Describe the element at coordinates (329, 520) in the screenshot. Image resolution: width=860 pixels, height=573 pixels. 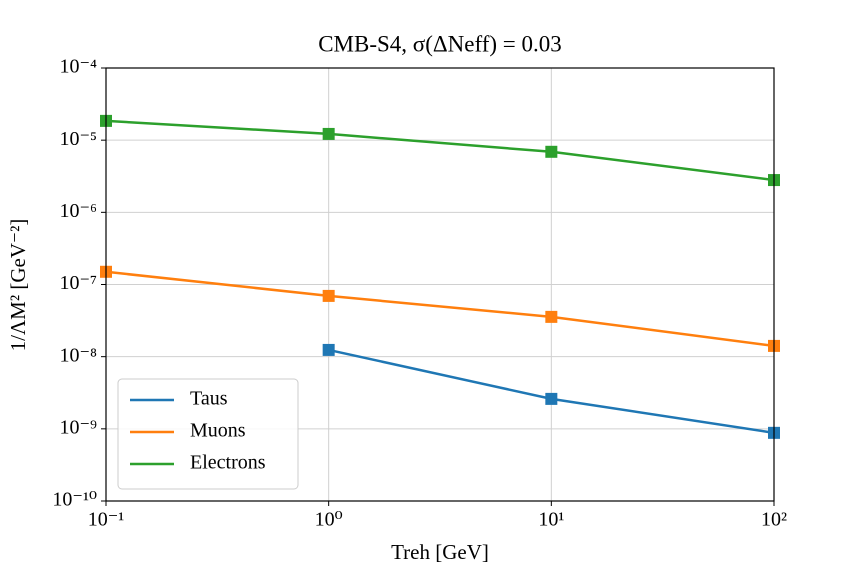
I see `x-tick-label: 10⁰` at that location.